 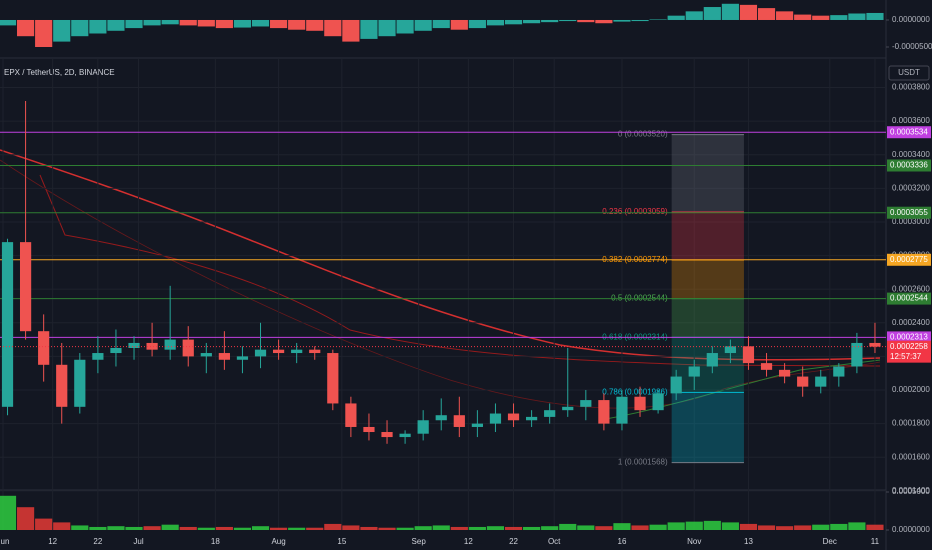 I want to click on y-tick-label: -0.0000500, so click(x=912, y=46).